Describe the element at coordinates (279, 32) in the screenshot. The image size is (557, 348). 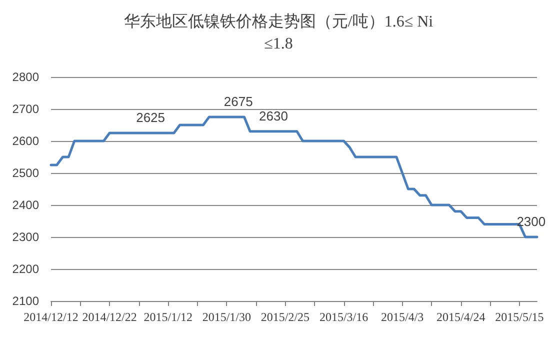
I see `chart-title: 华东地区低镍铁价格走势图（元/吨）1.6≤ Ni ≤1.8` at that location.